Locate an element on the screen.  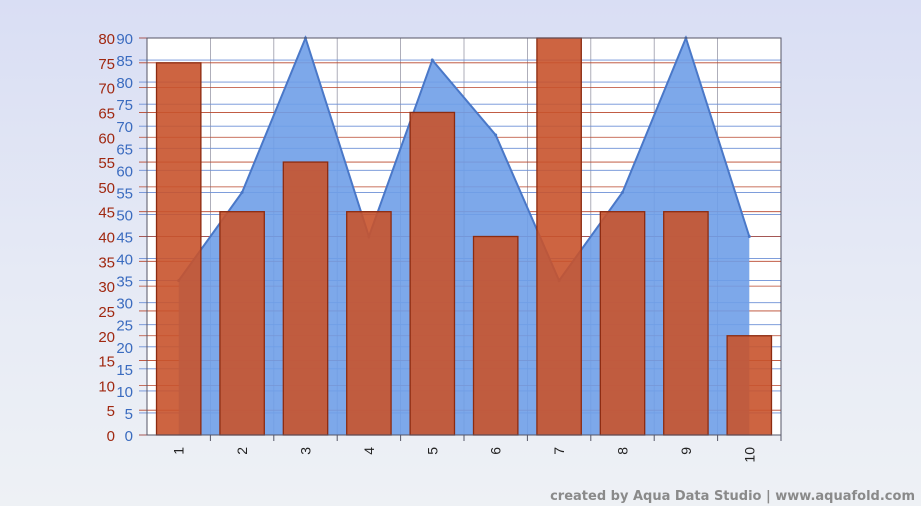
x-tick-label: 6 is located at coordinates (496, 451).